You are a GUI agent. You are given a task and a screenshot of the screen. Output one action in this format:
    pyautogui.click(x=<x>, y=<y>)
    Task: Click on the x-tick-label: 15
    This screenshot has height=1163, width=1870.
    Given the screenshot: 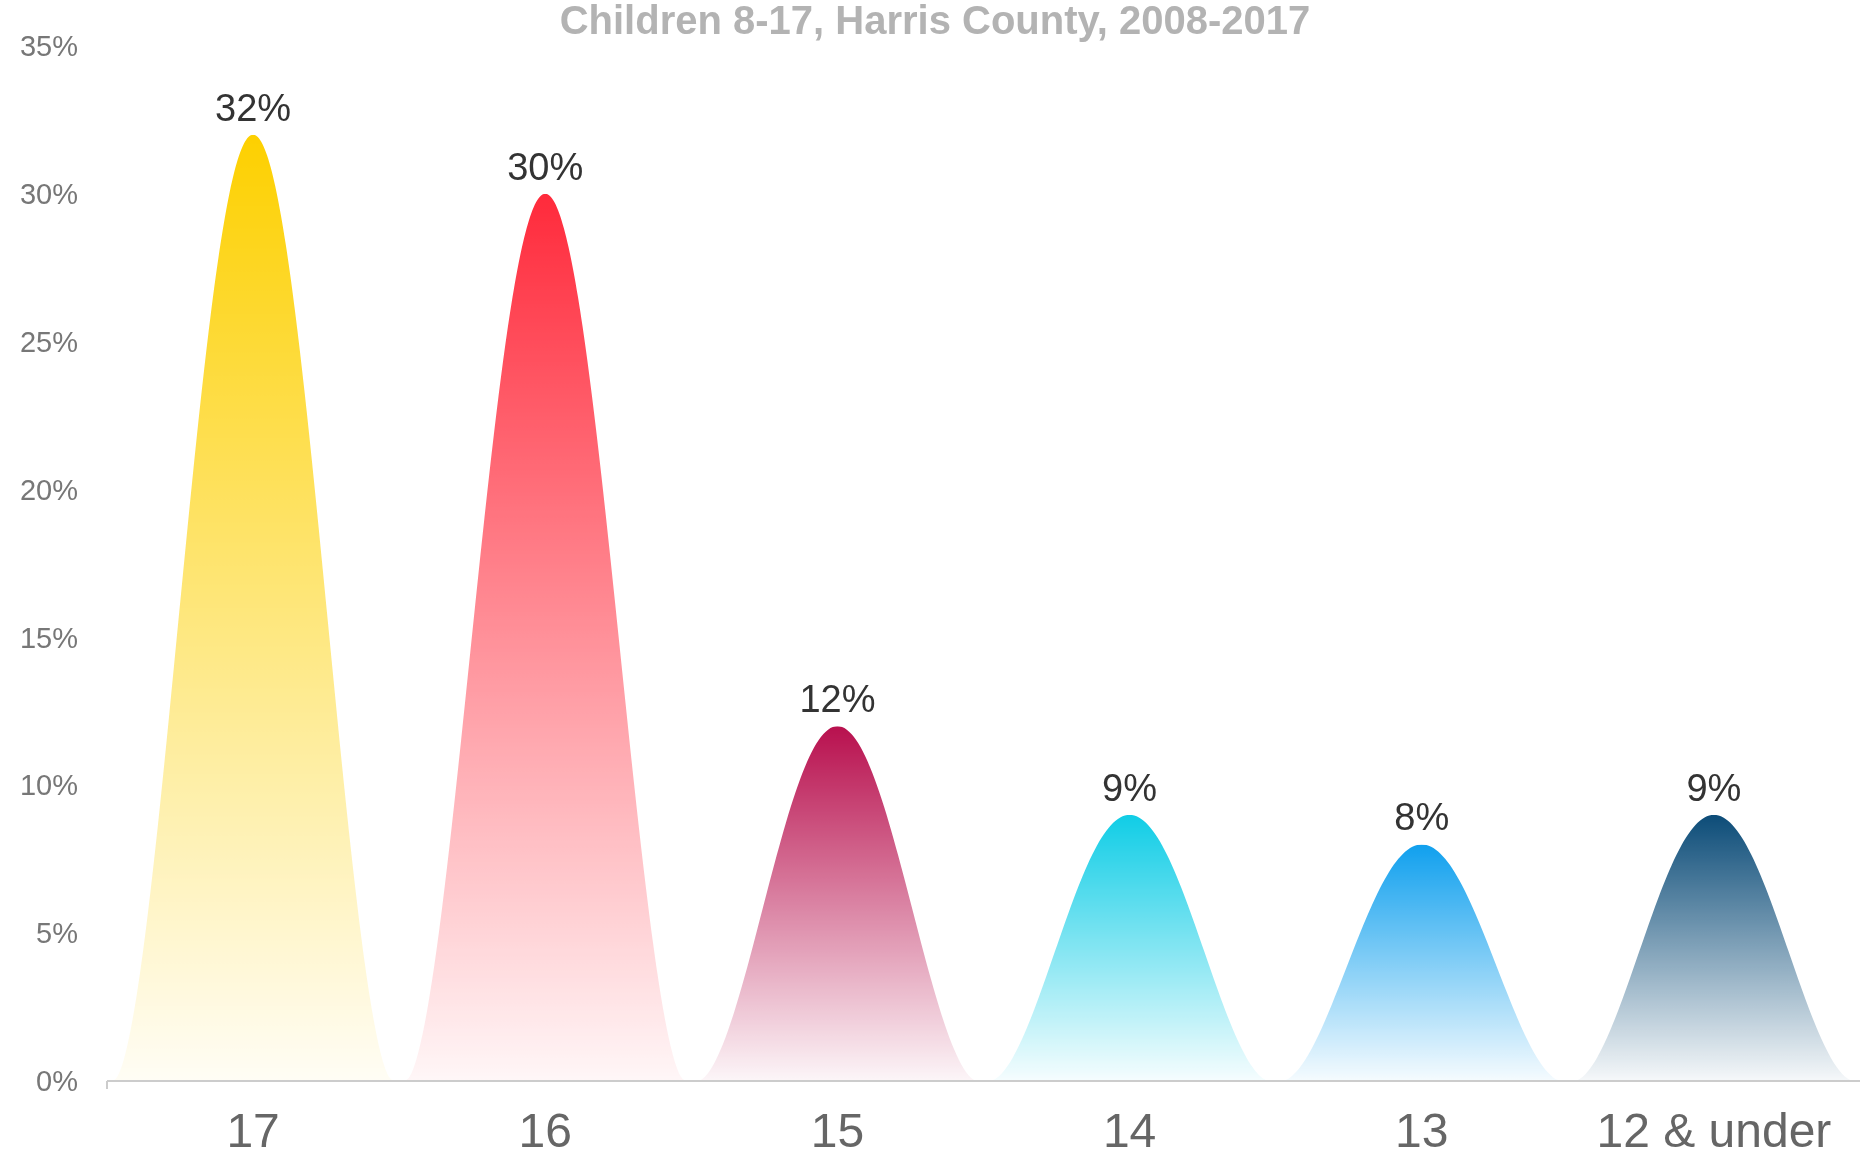 What is the action you would take?
    pyautogui.click(x=837, y=1130)
    